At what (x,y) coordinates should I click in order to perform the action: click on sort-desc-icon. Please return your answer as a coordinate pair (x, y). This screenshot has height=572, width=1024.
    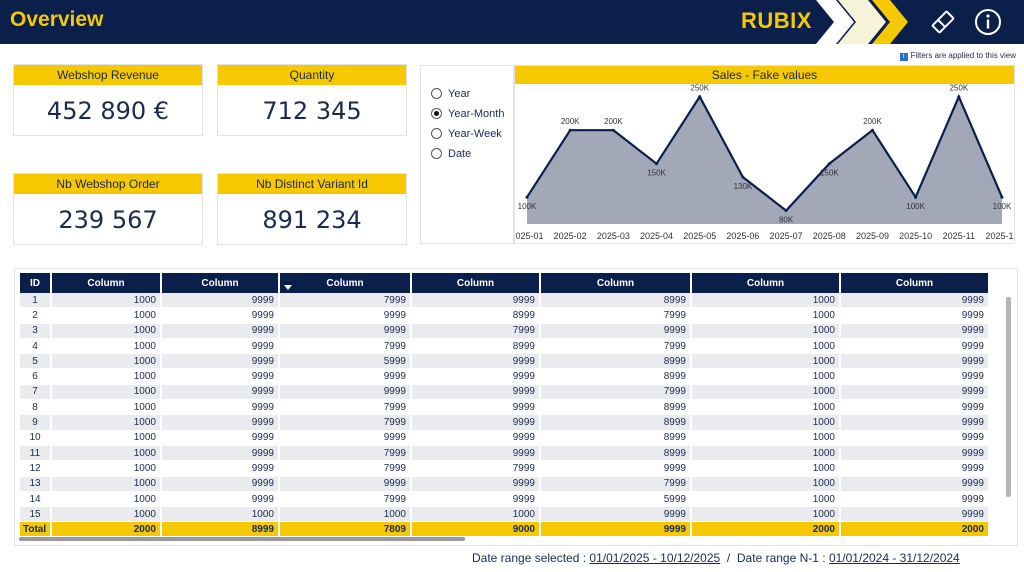
    Looking at the image, I should click on (288, 287).